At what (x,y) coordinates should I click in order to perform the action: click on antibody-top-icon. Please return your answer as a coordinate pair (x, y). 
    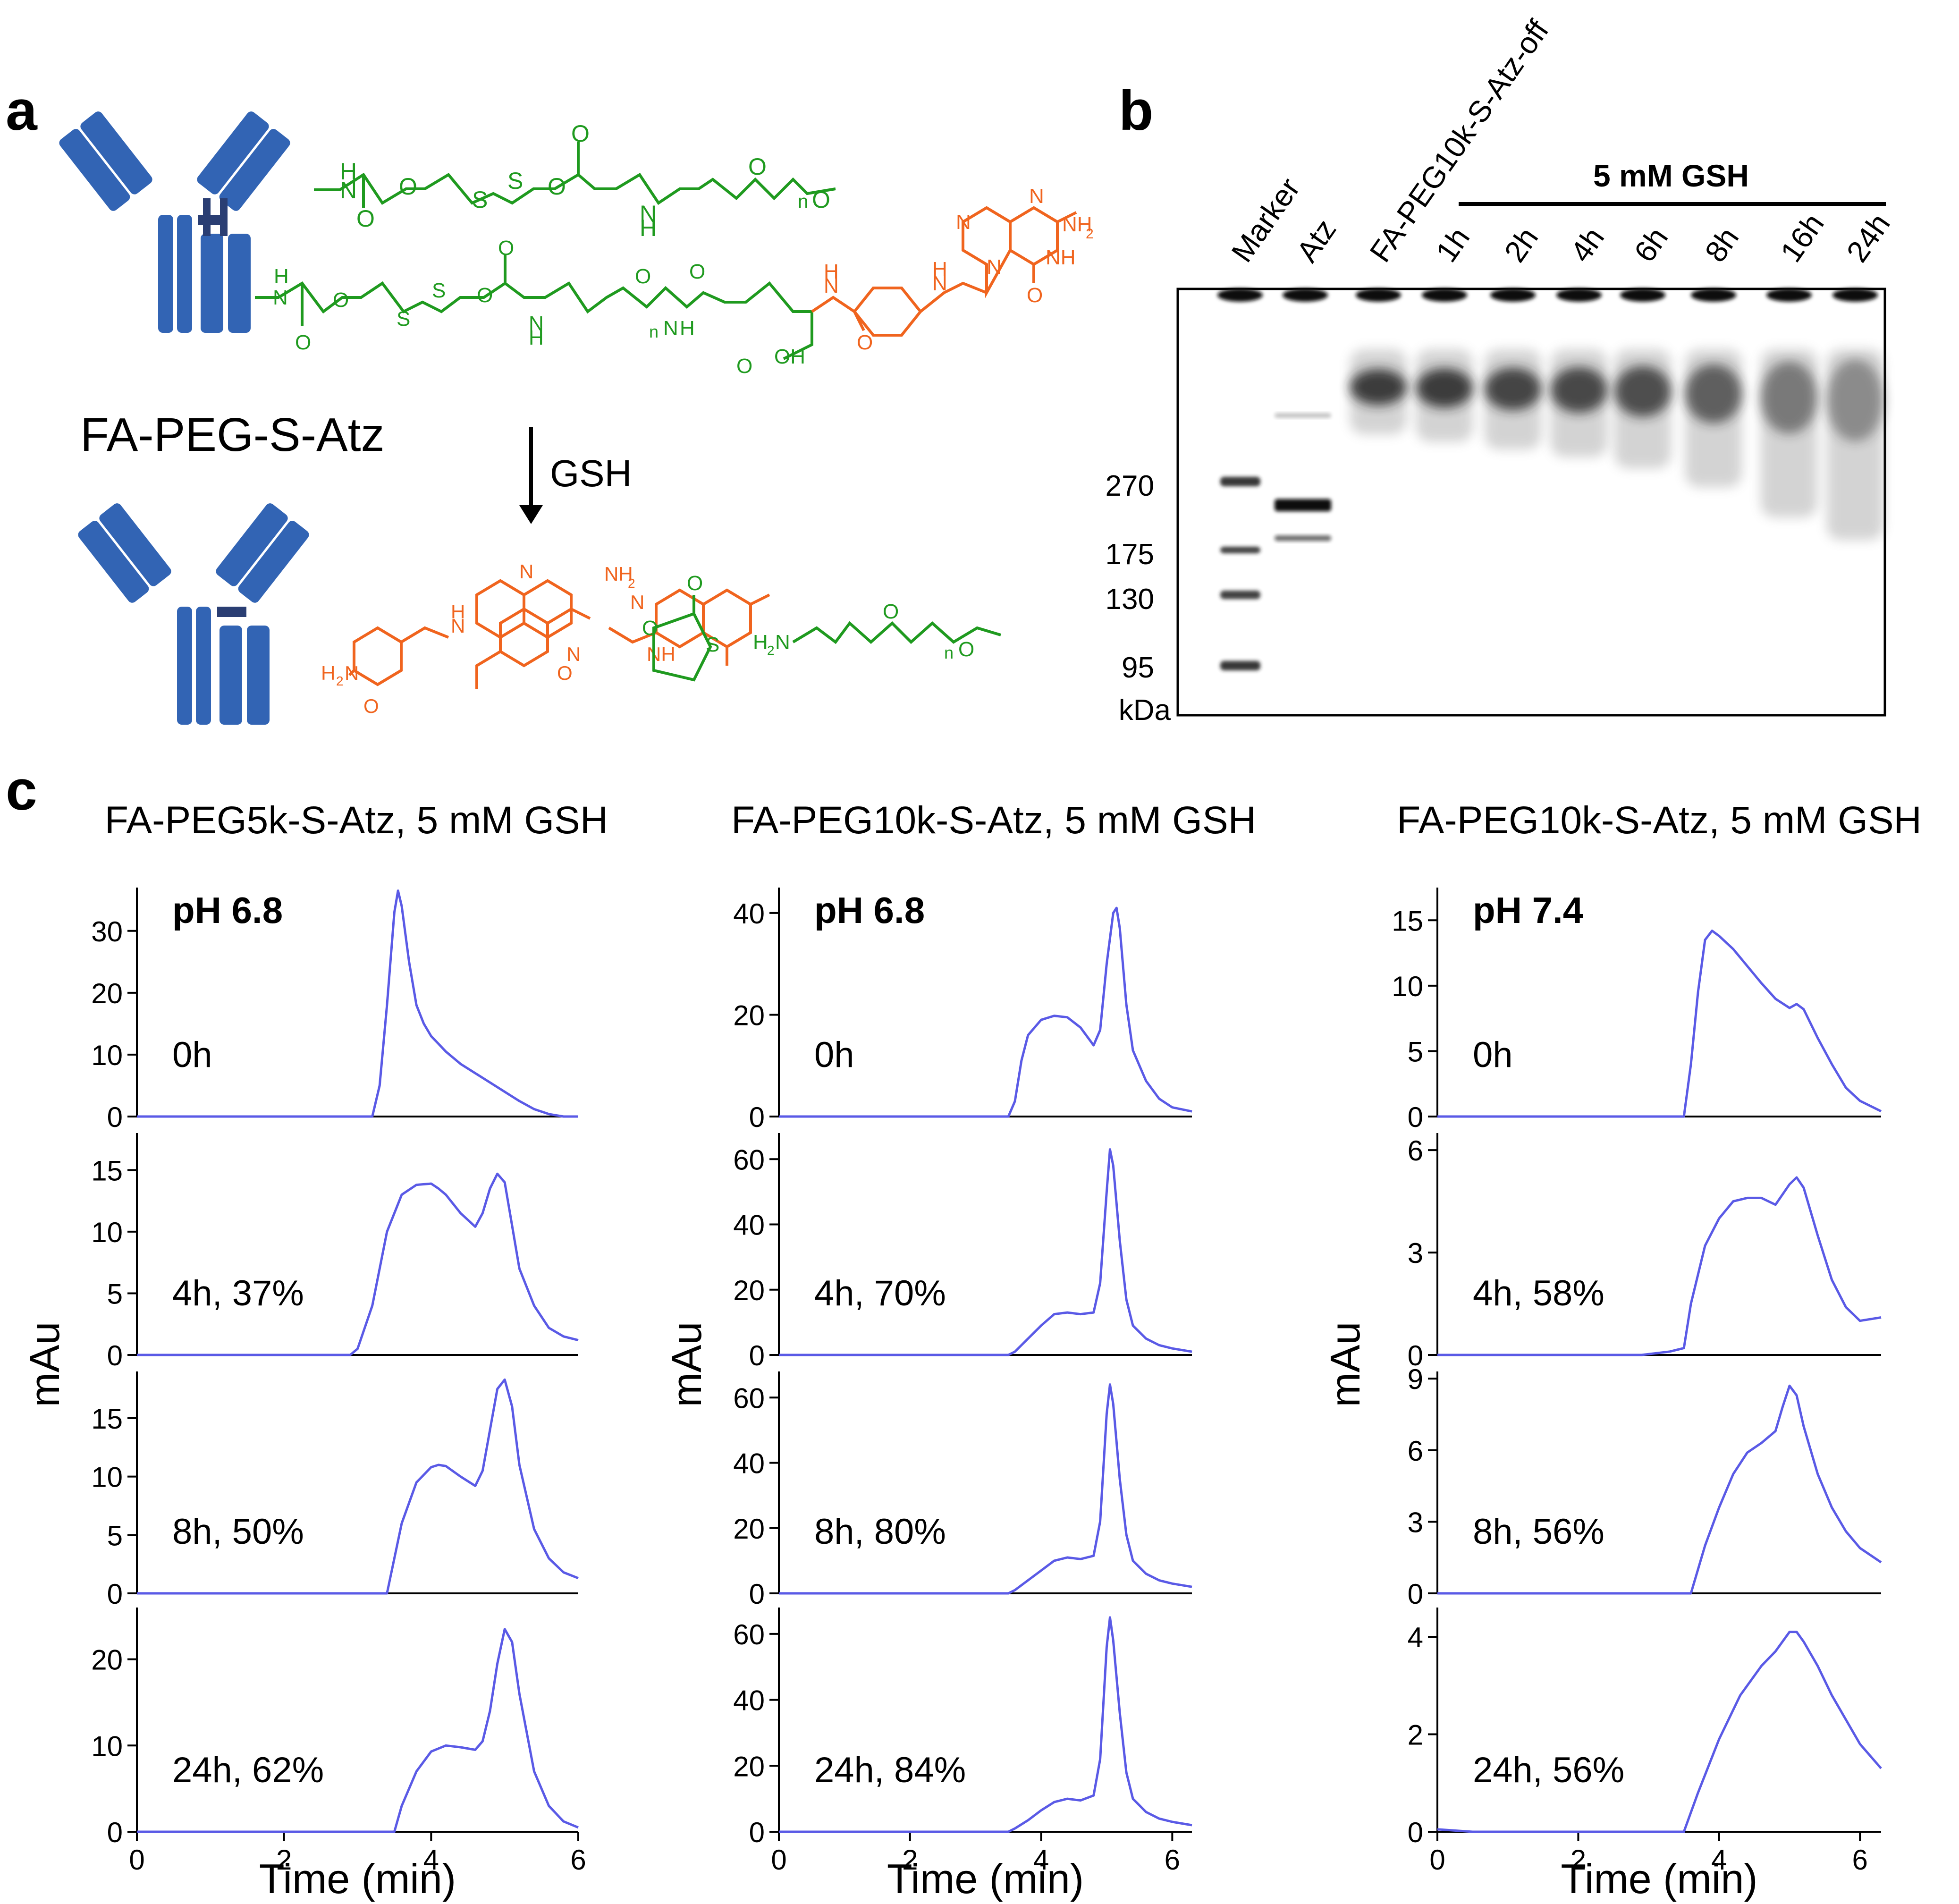
    Looking at the image, I should click on (174, 222).